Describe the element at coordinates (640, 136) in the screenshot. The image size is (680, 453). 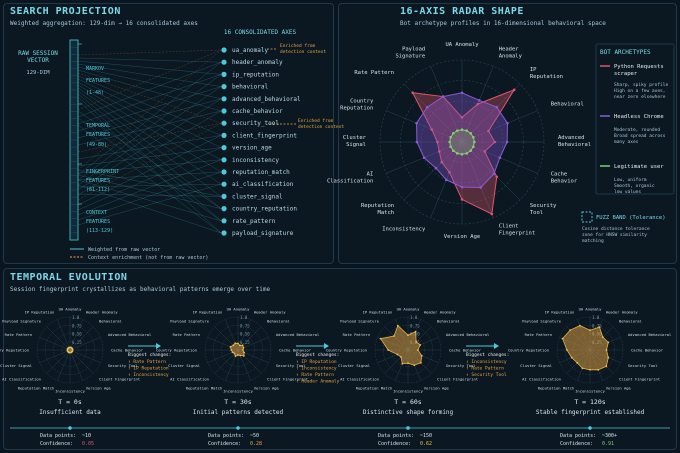
I see `legend-desc: Broad spread across` at that location.